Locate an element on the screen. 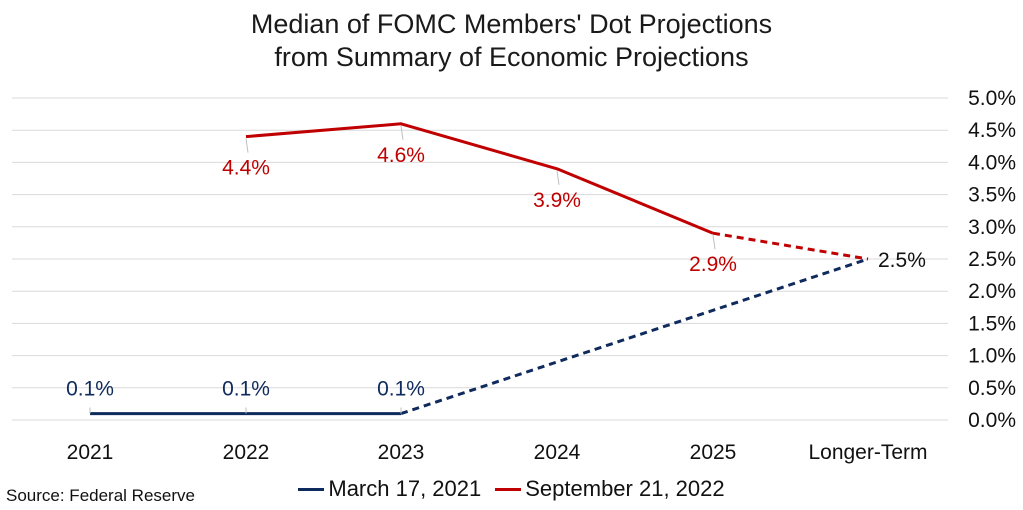  y-tick-label: 3.0% is located at coordinates (992, 227).